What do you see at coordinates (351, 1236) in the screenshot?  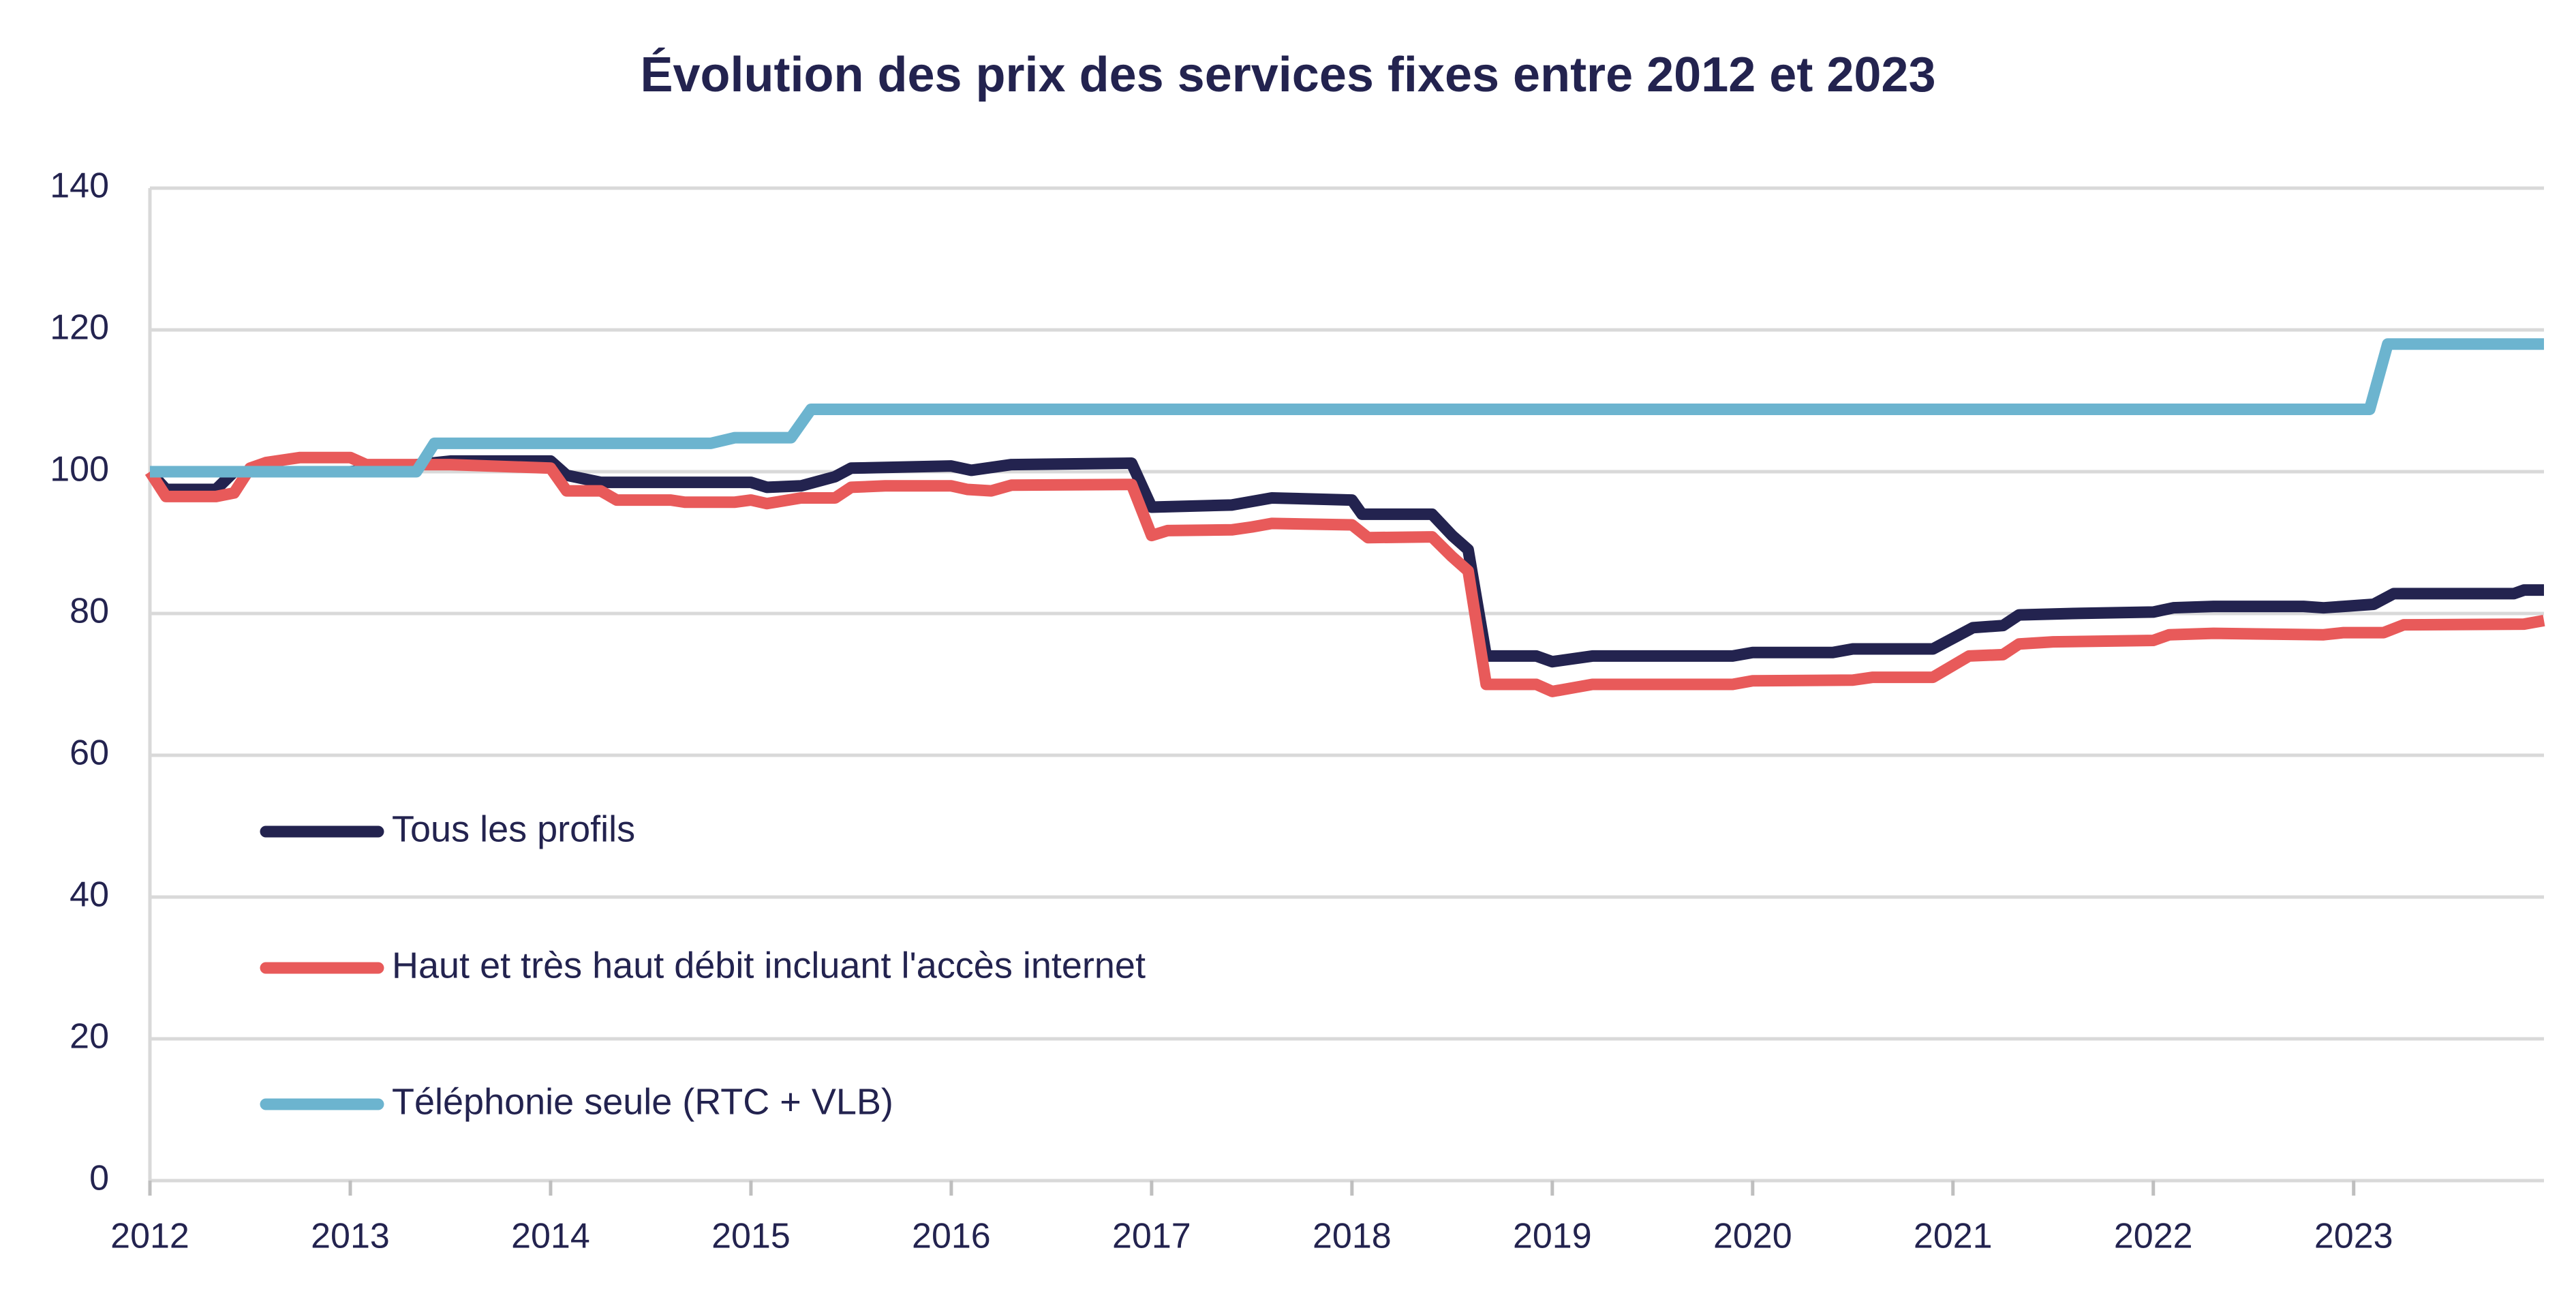 I see `x-tick-label: 2013` at bounding box center [351, 1236].